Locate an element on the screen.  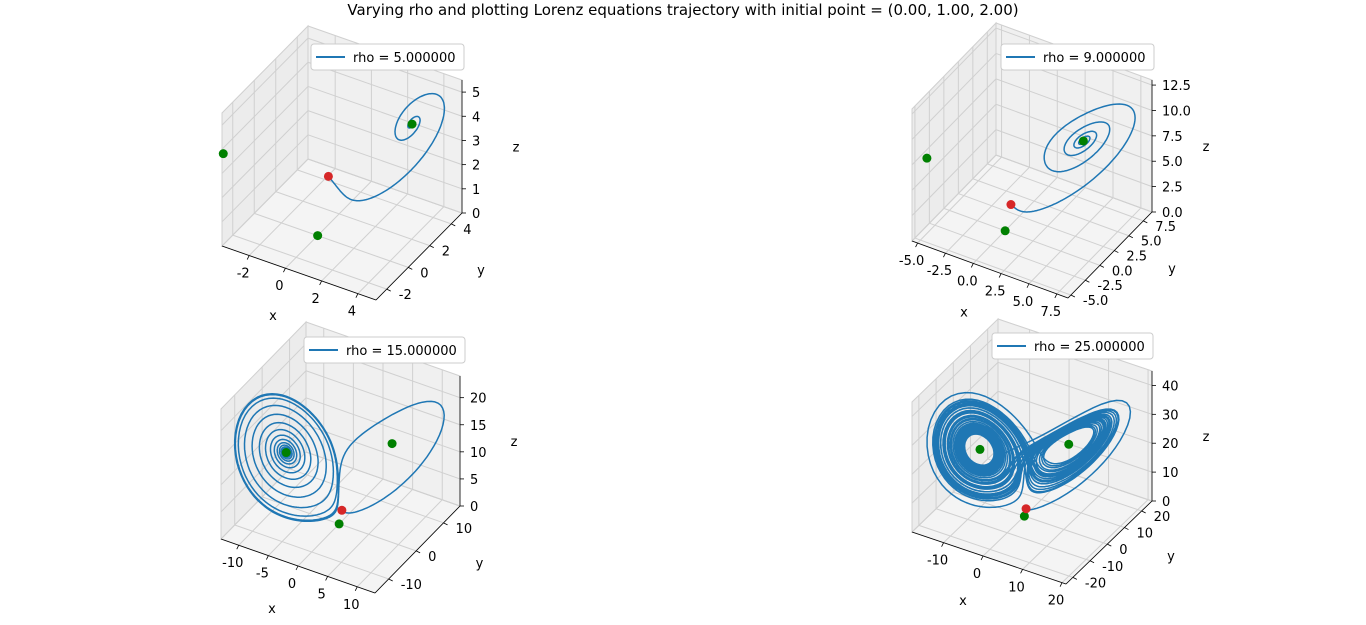
legend: rho = 9.000000 is located at coordinates (1077, 57).